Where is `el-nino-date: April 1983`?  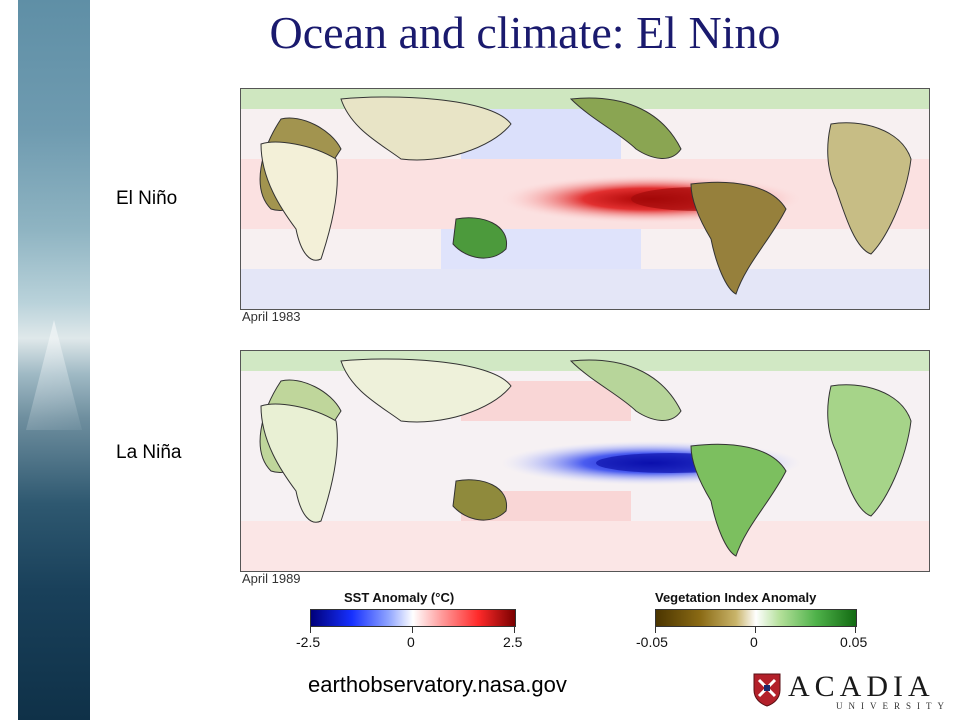
el-nino-date: April 1983 is located at coordinates (271, 316).